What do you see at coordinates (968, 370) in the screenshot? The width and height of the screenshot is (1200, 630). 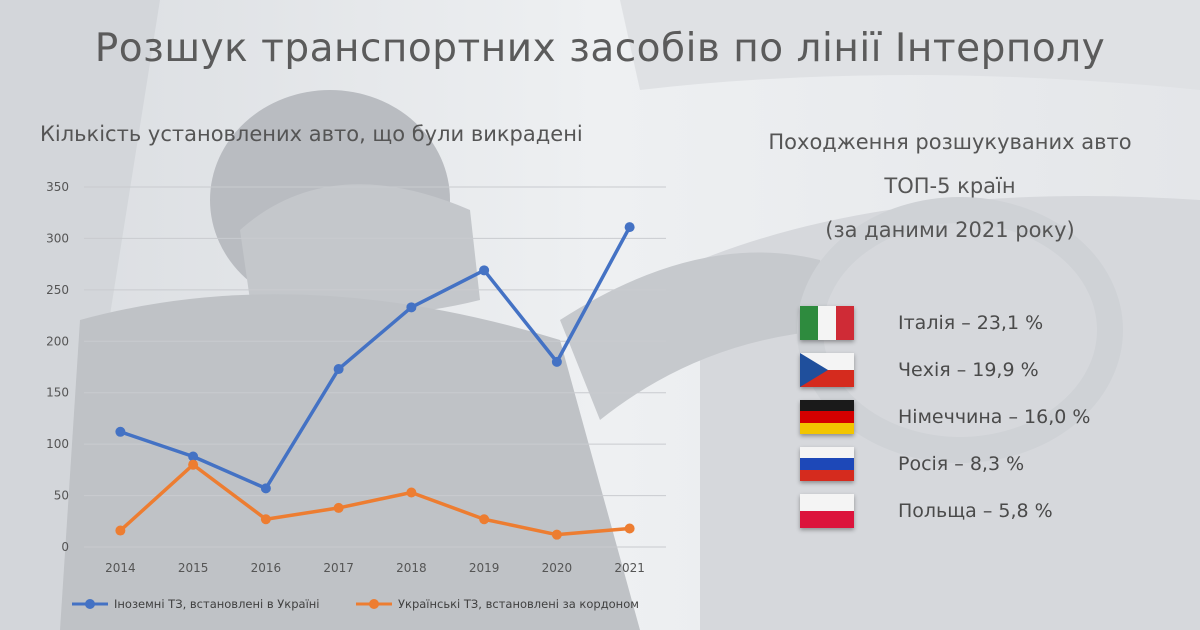 I see `country-label: Чехія – 19,9 %` at bounding box center [968, 370].